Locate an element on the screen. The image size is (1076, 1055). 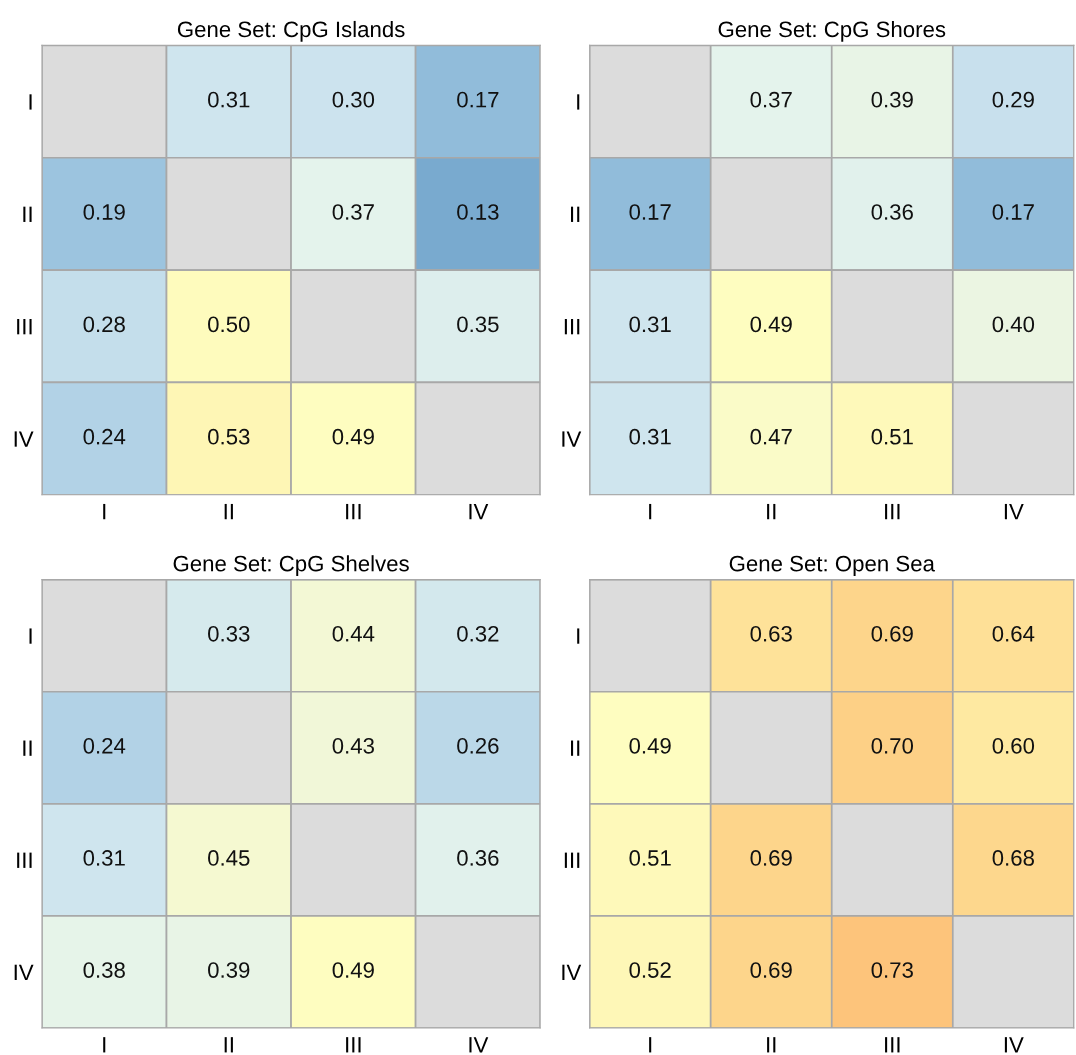
data-label: 0.64 is located at coordinates (1013, 633).